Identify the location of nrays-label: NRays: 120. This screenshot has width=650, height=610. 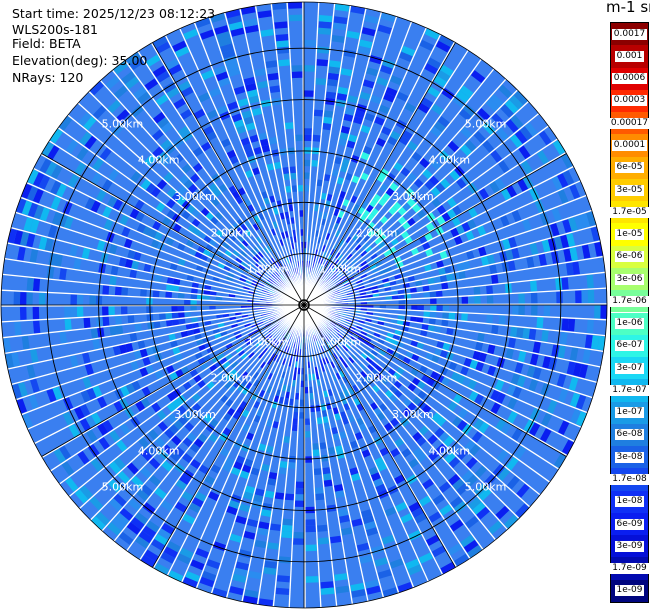
(48, 77).